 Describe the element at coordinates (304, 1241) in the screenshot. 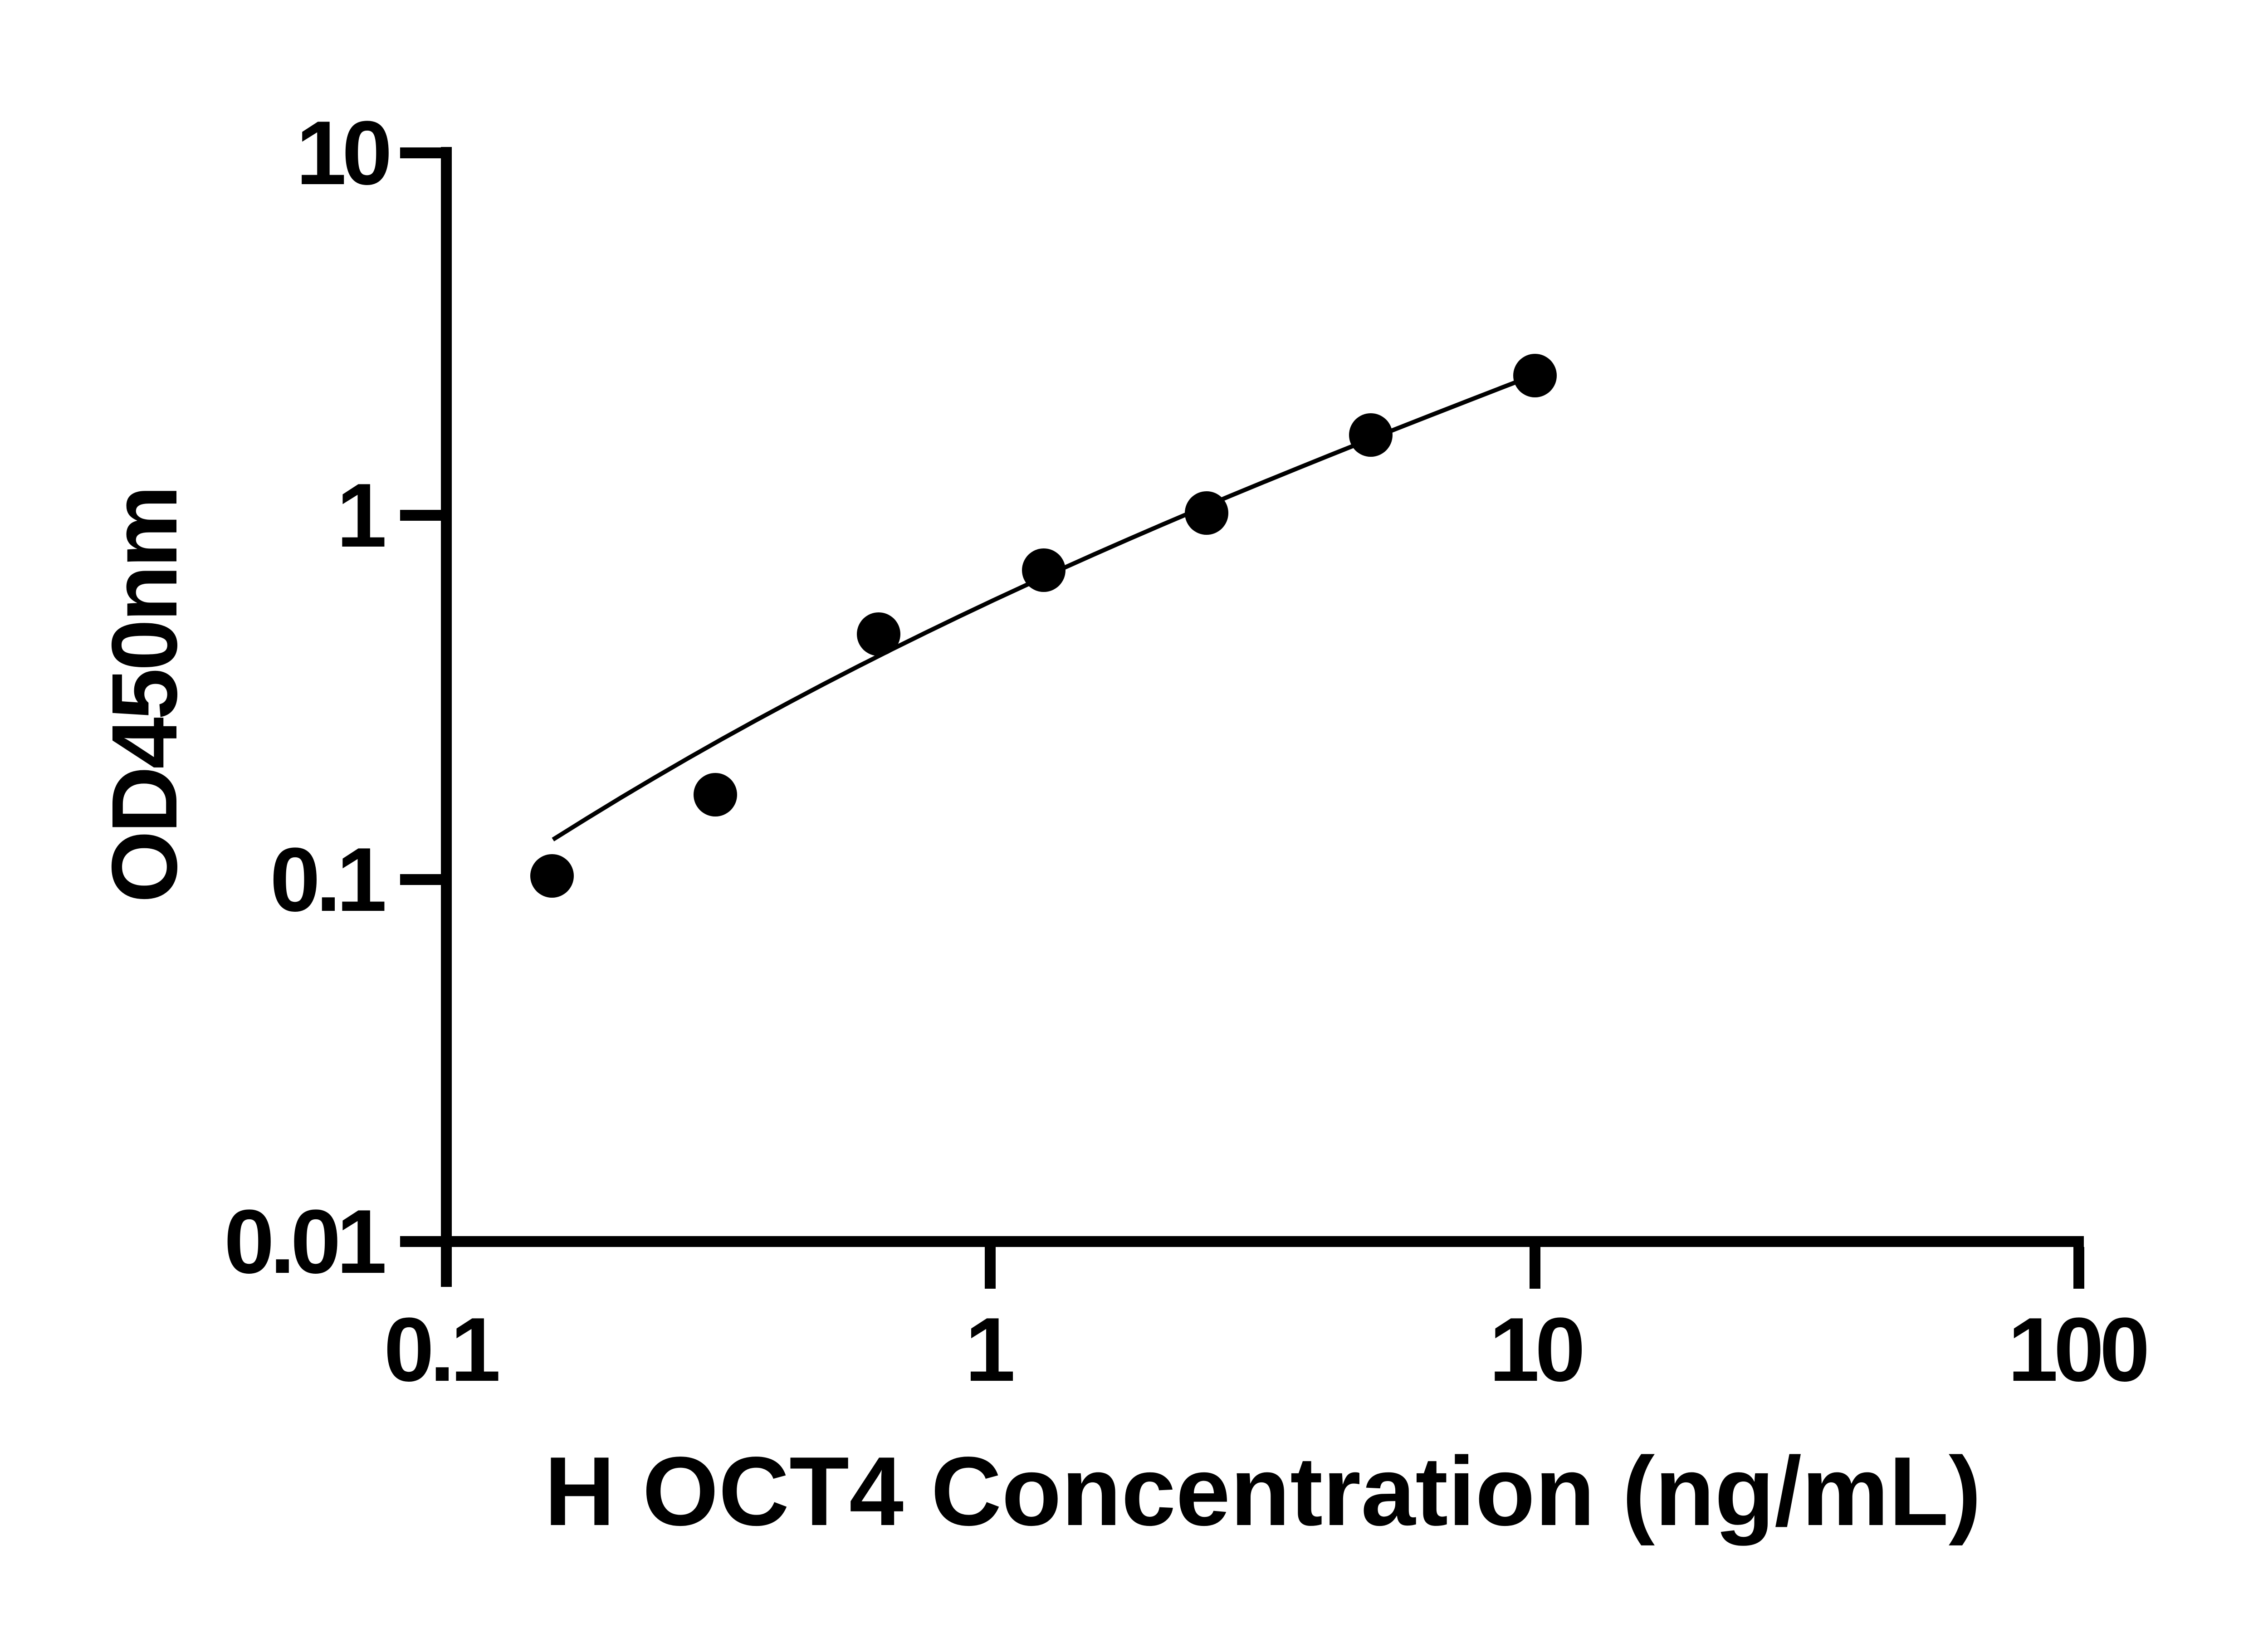

I see `svg-text: 0.01` at that location.